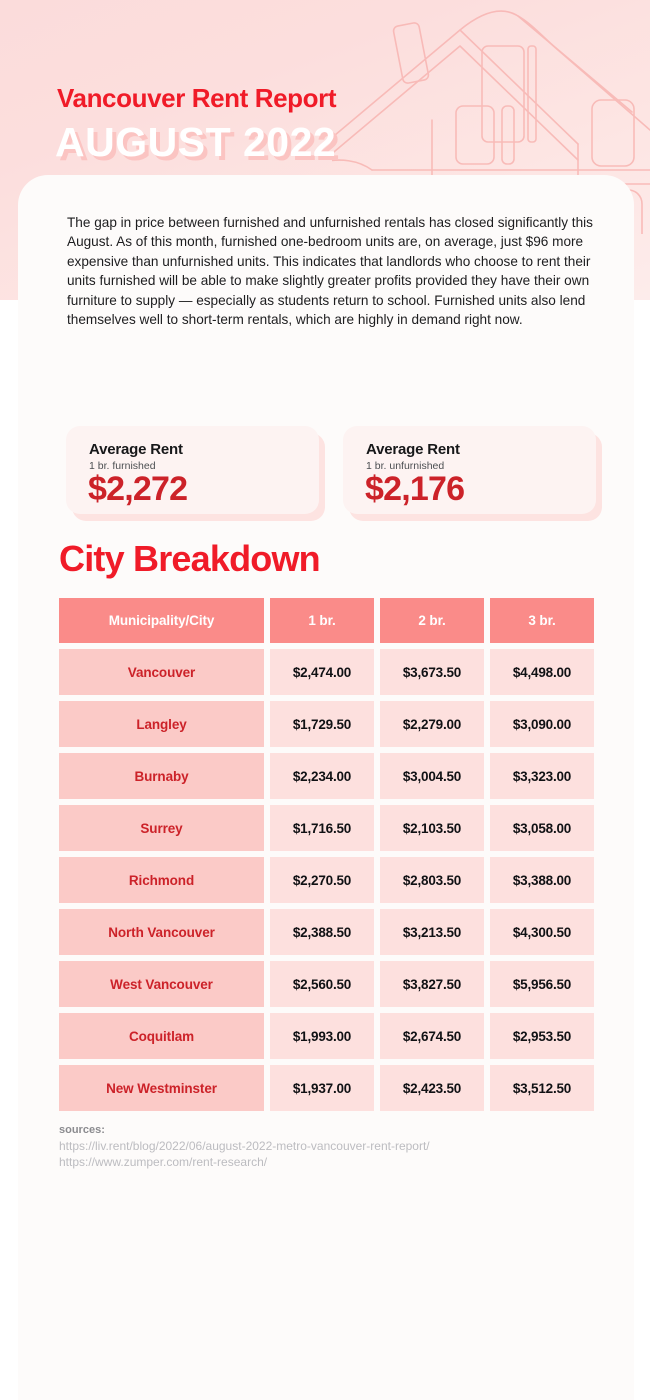 This screenshot has width=650, height=1400. What do you see at coordinates (432, 984) in the screenshot?
I see `cell-2br: $3,827.50` at bounding box center [432, 984].